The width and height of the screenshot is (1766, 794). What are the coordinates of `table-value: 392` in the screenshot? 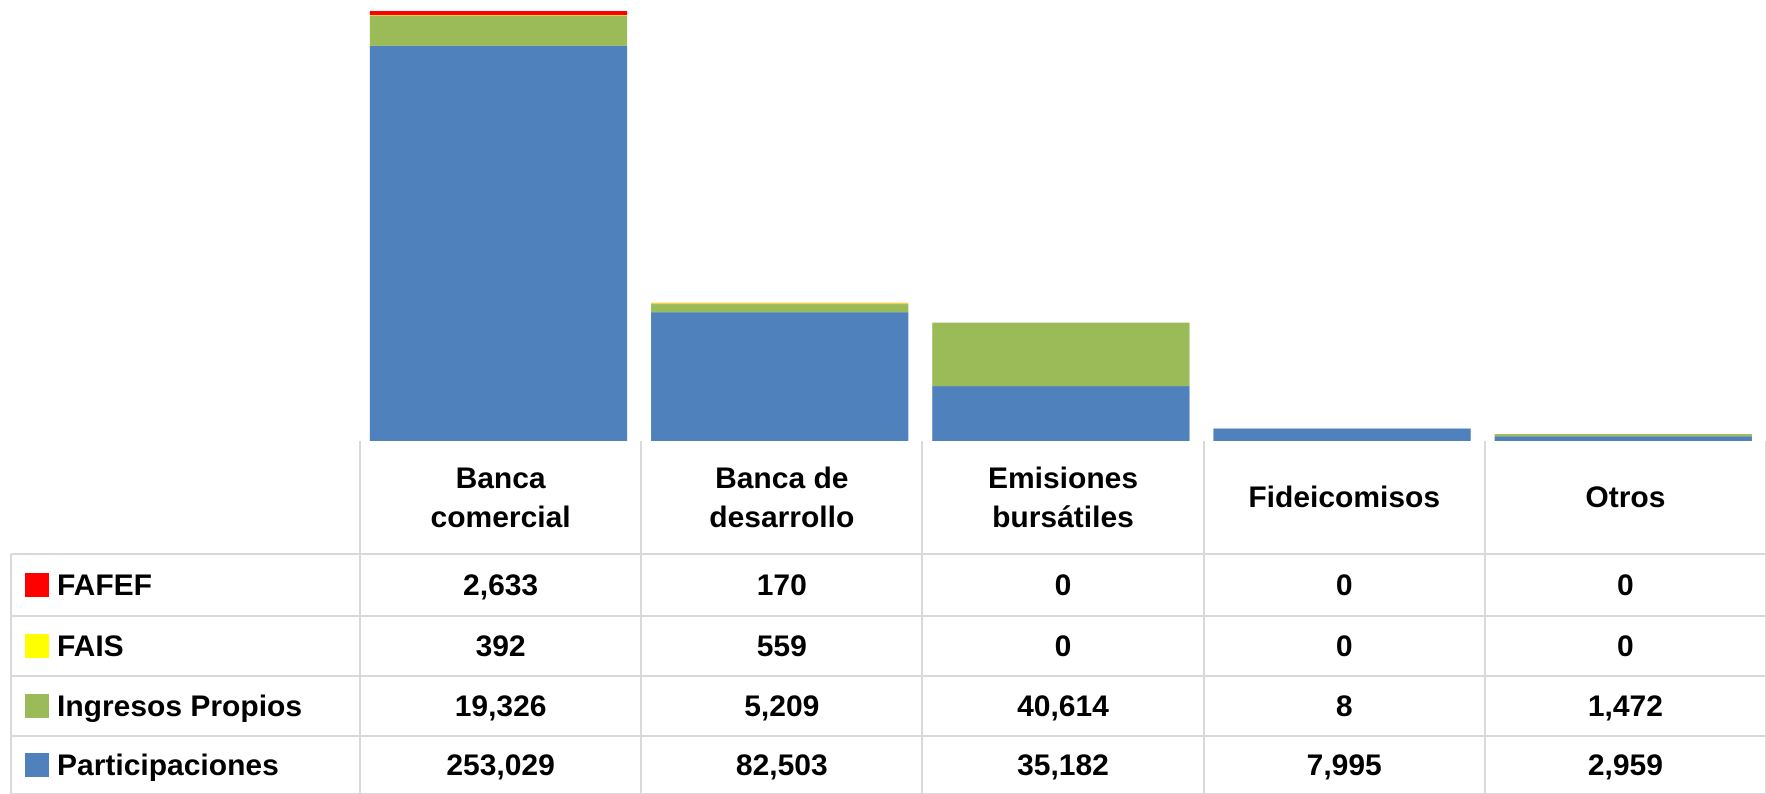 It's located at (500, 646).